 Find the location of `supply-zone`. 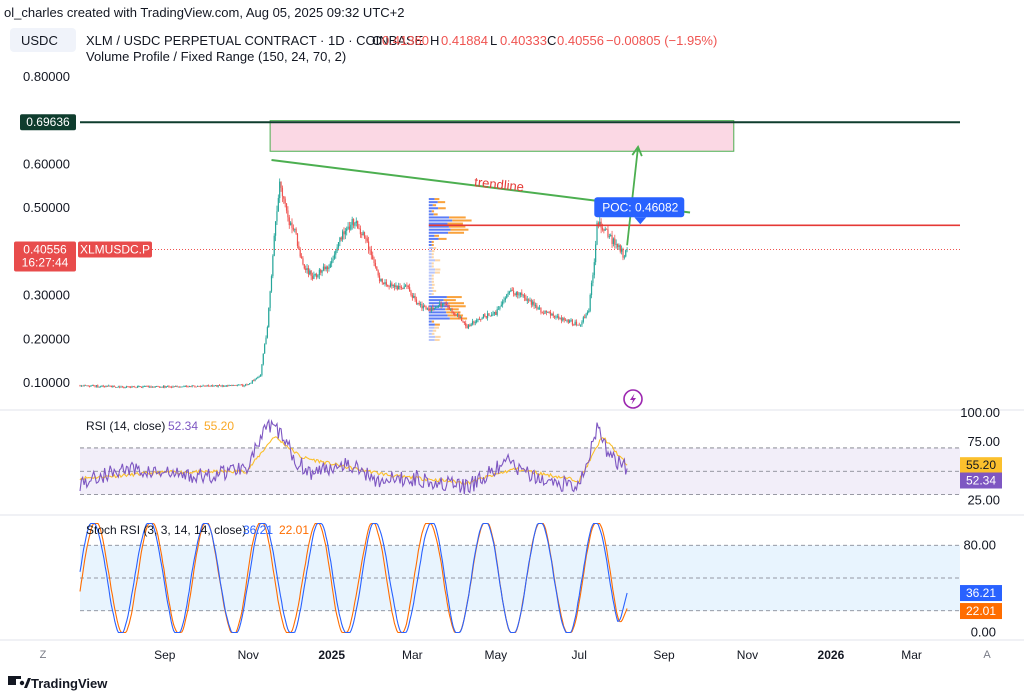

supply-zone is located at coordinates (502, 136).